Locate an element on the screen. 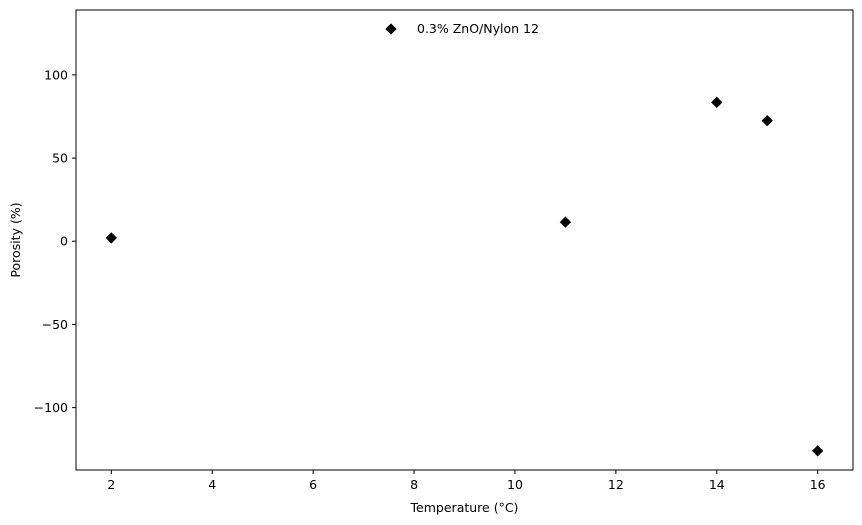  y-tick-label: 0 is located at coordinates (64, 241).